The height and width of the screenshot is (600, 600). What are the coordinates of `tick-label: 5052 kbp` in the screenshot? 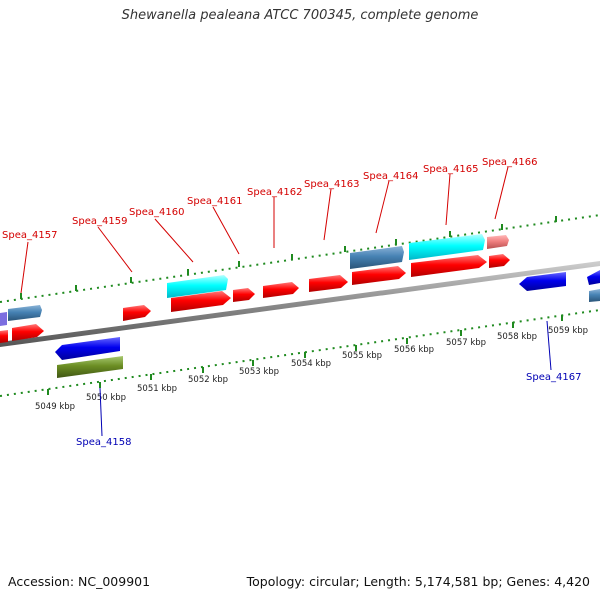 It's located at (208, 380).